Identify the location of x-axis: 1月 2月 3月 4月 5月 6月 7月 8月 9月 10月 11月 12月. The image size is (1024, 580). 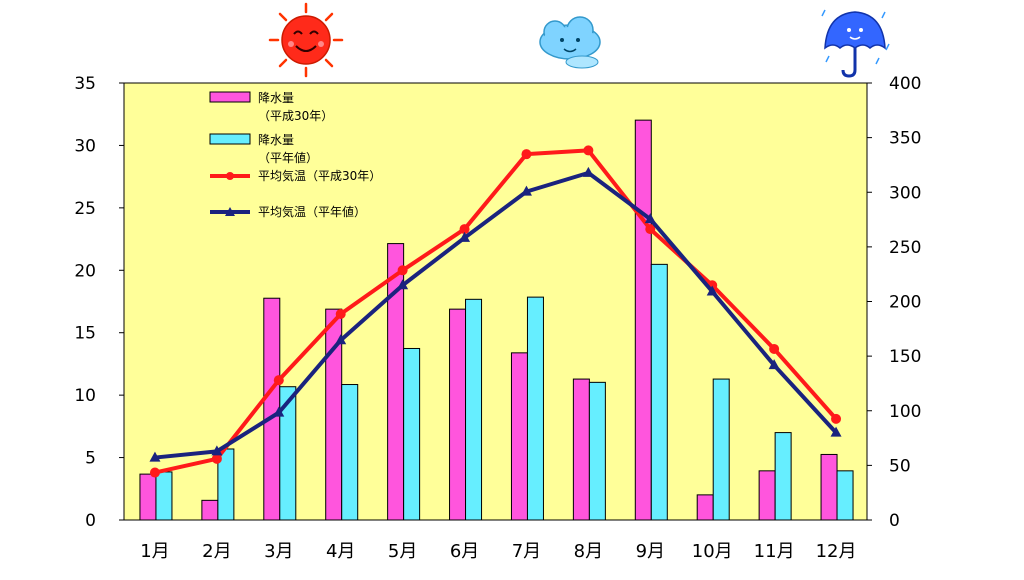
(498, 551).